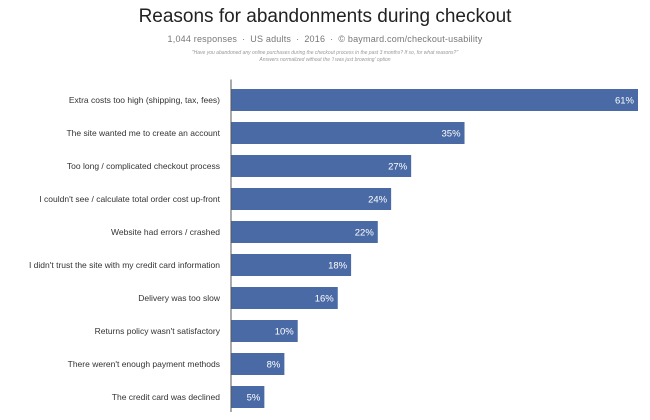 This screenshot has height=420, width=650. What do you see at coordinates (315, 39) in the screenshot?
I see `year-label: 2016` at bounding box center [315, 39].